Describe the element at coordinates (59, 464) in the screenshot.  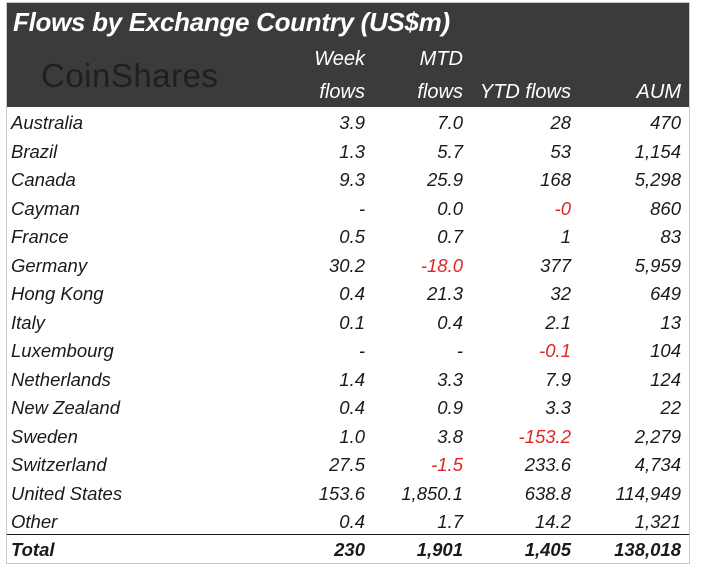
I see `cell-country: Switzerland` at that location.